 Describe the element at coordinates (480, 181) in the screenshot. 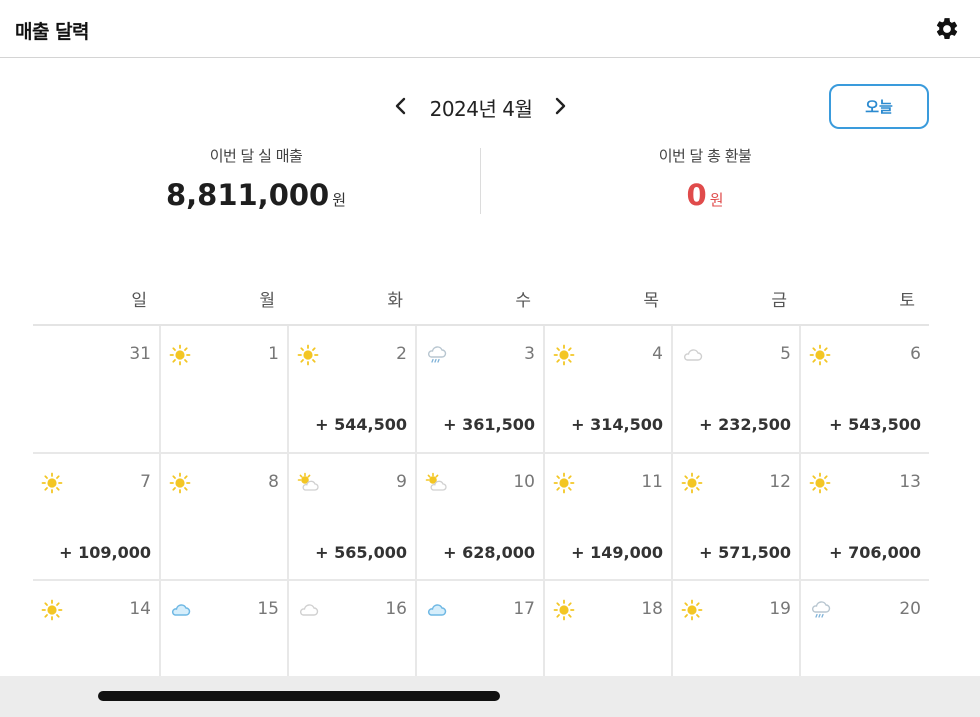

I see `summary-divider` at that location.